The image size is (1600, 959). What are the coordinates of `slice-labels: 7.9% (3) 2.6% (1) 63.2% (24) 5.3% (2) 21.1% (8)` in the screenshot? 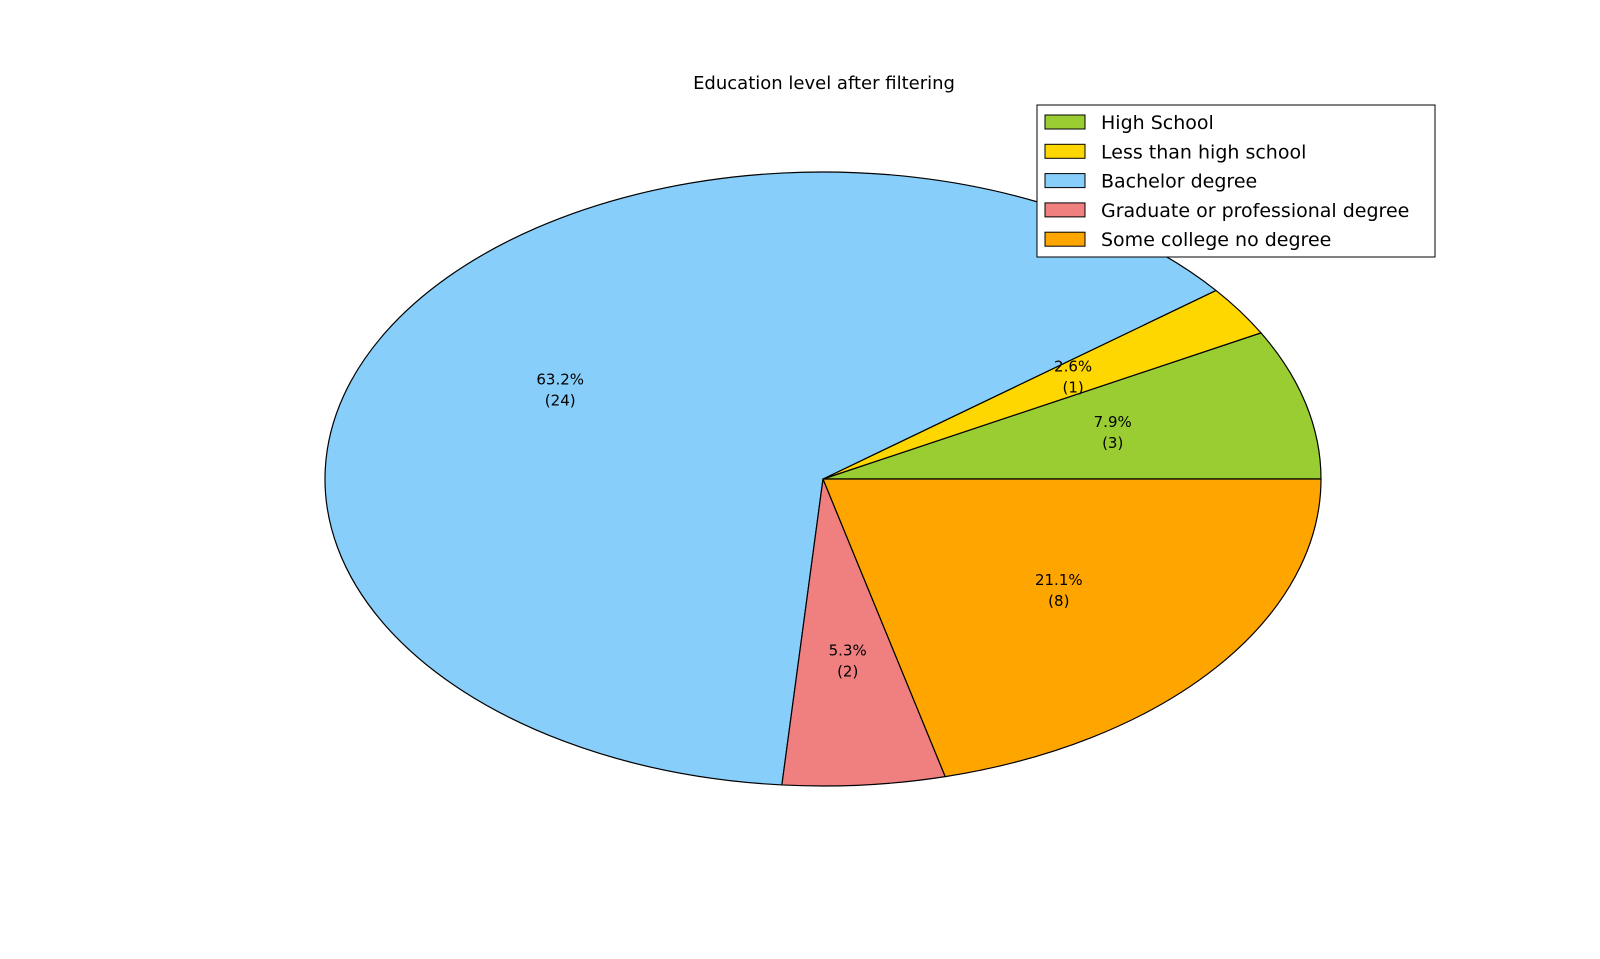 It's located at (833, 518).